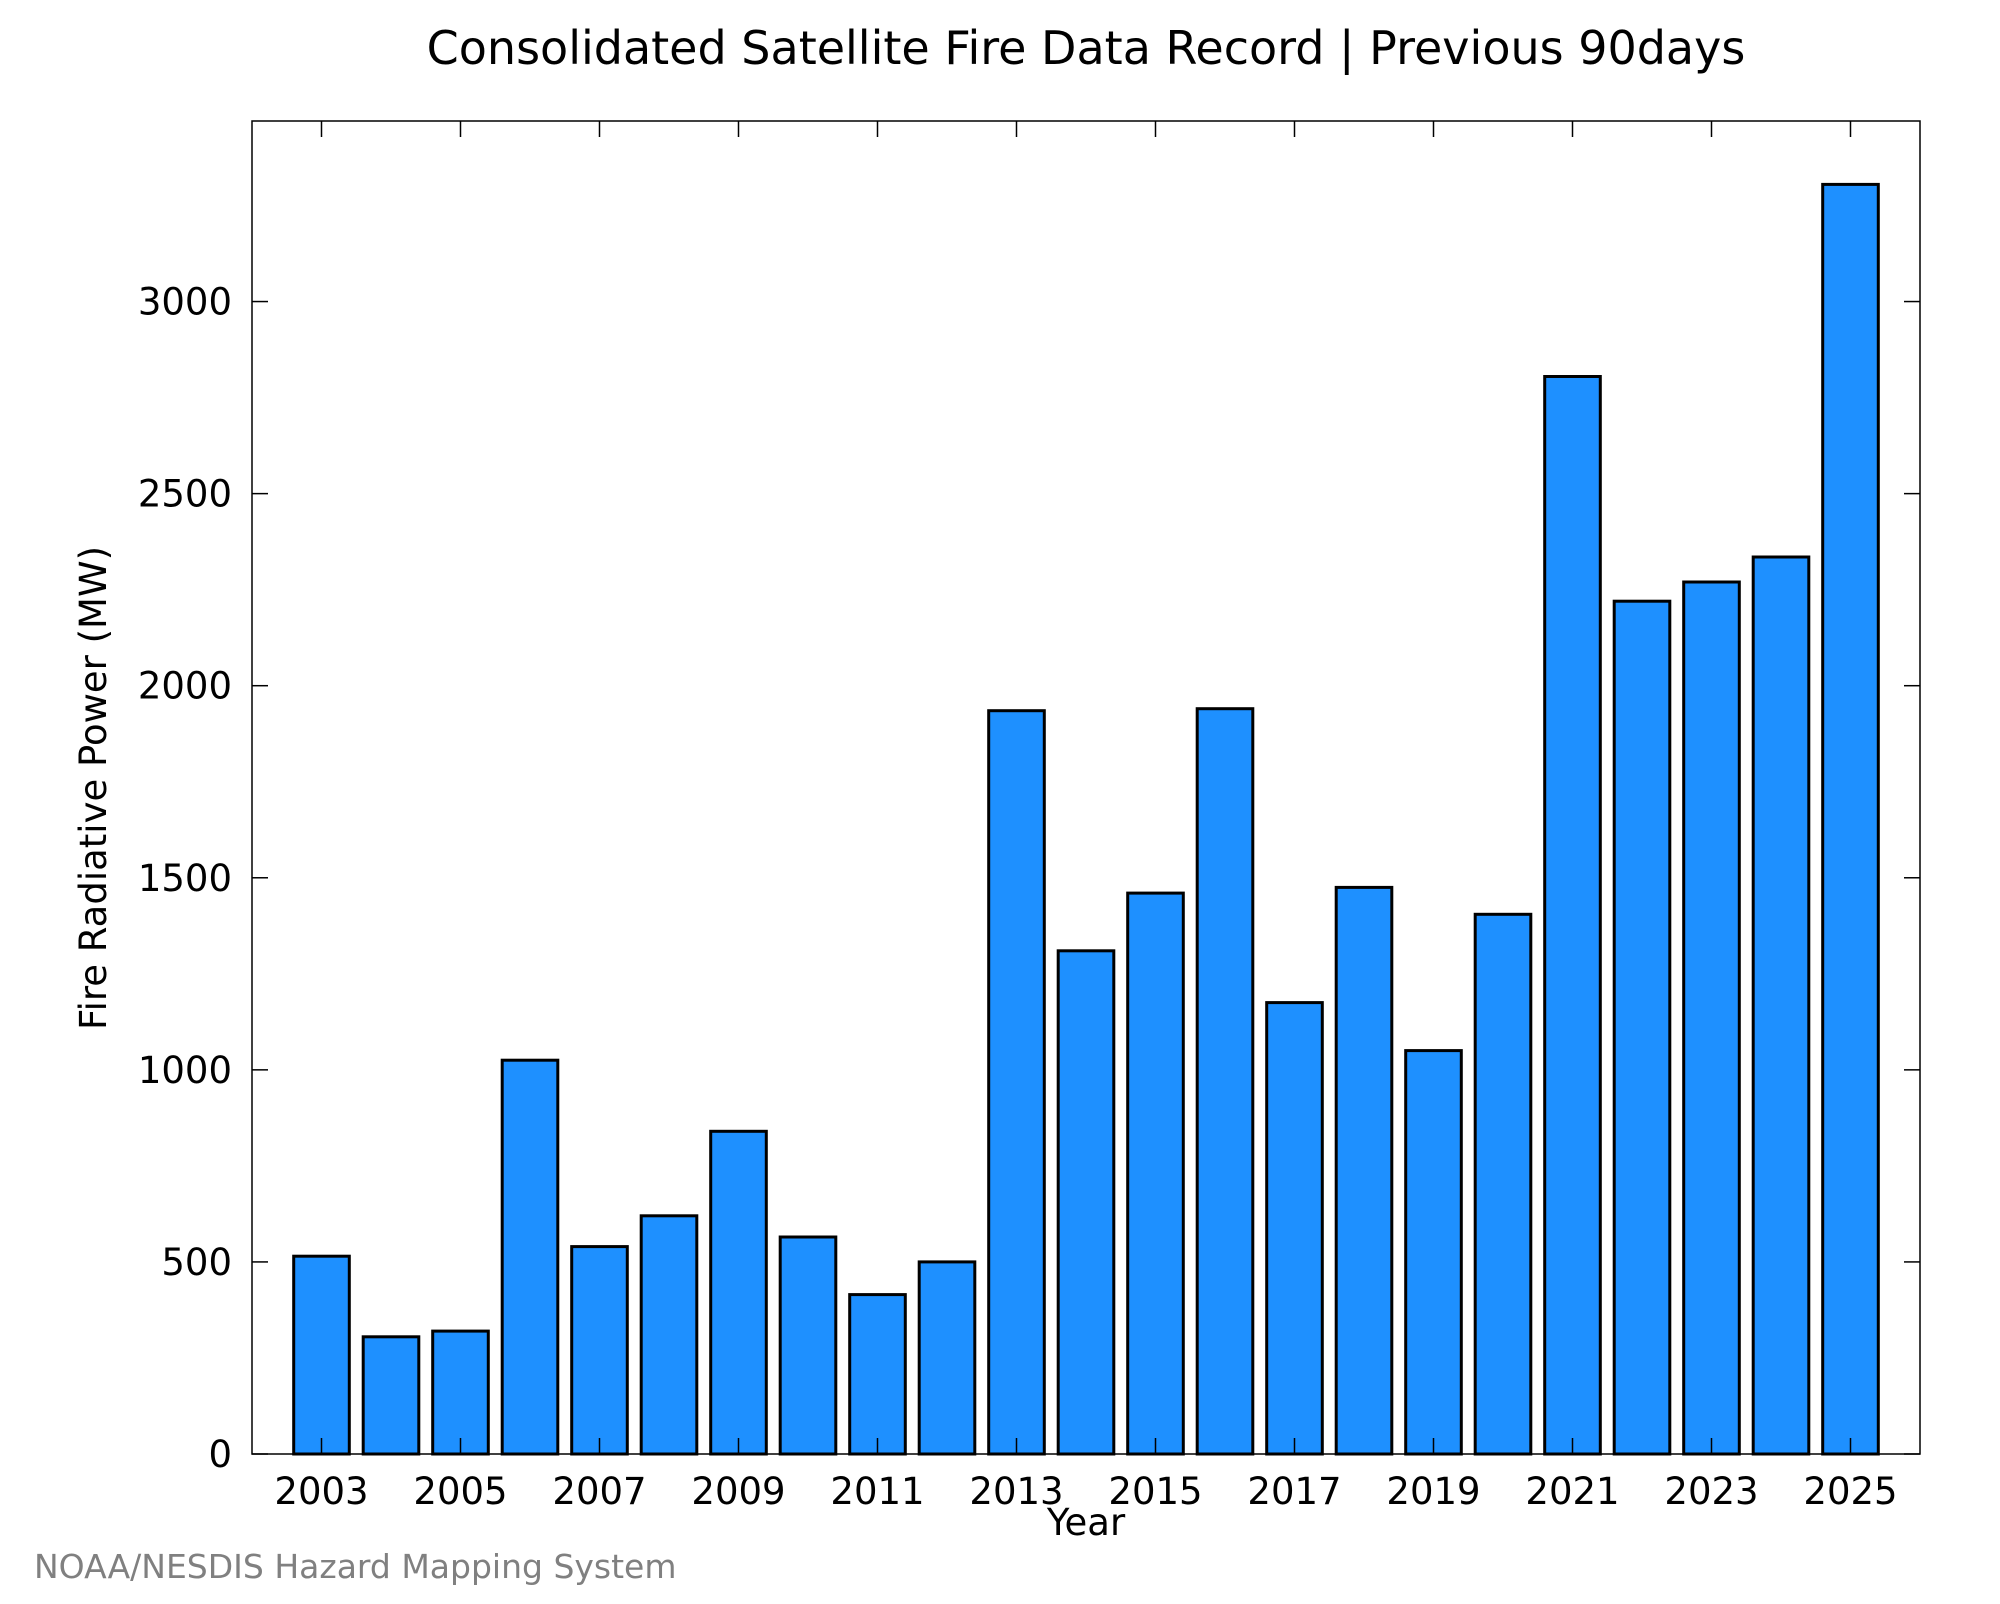 The image size is (2000, 1604). What do you see at coordinates (1225, 1081) in the screenshot?
I see `bar-2016` at bounding box center [1225, 1081].